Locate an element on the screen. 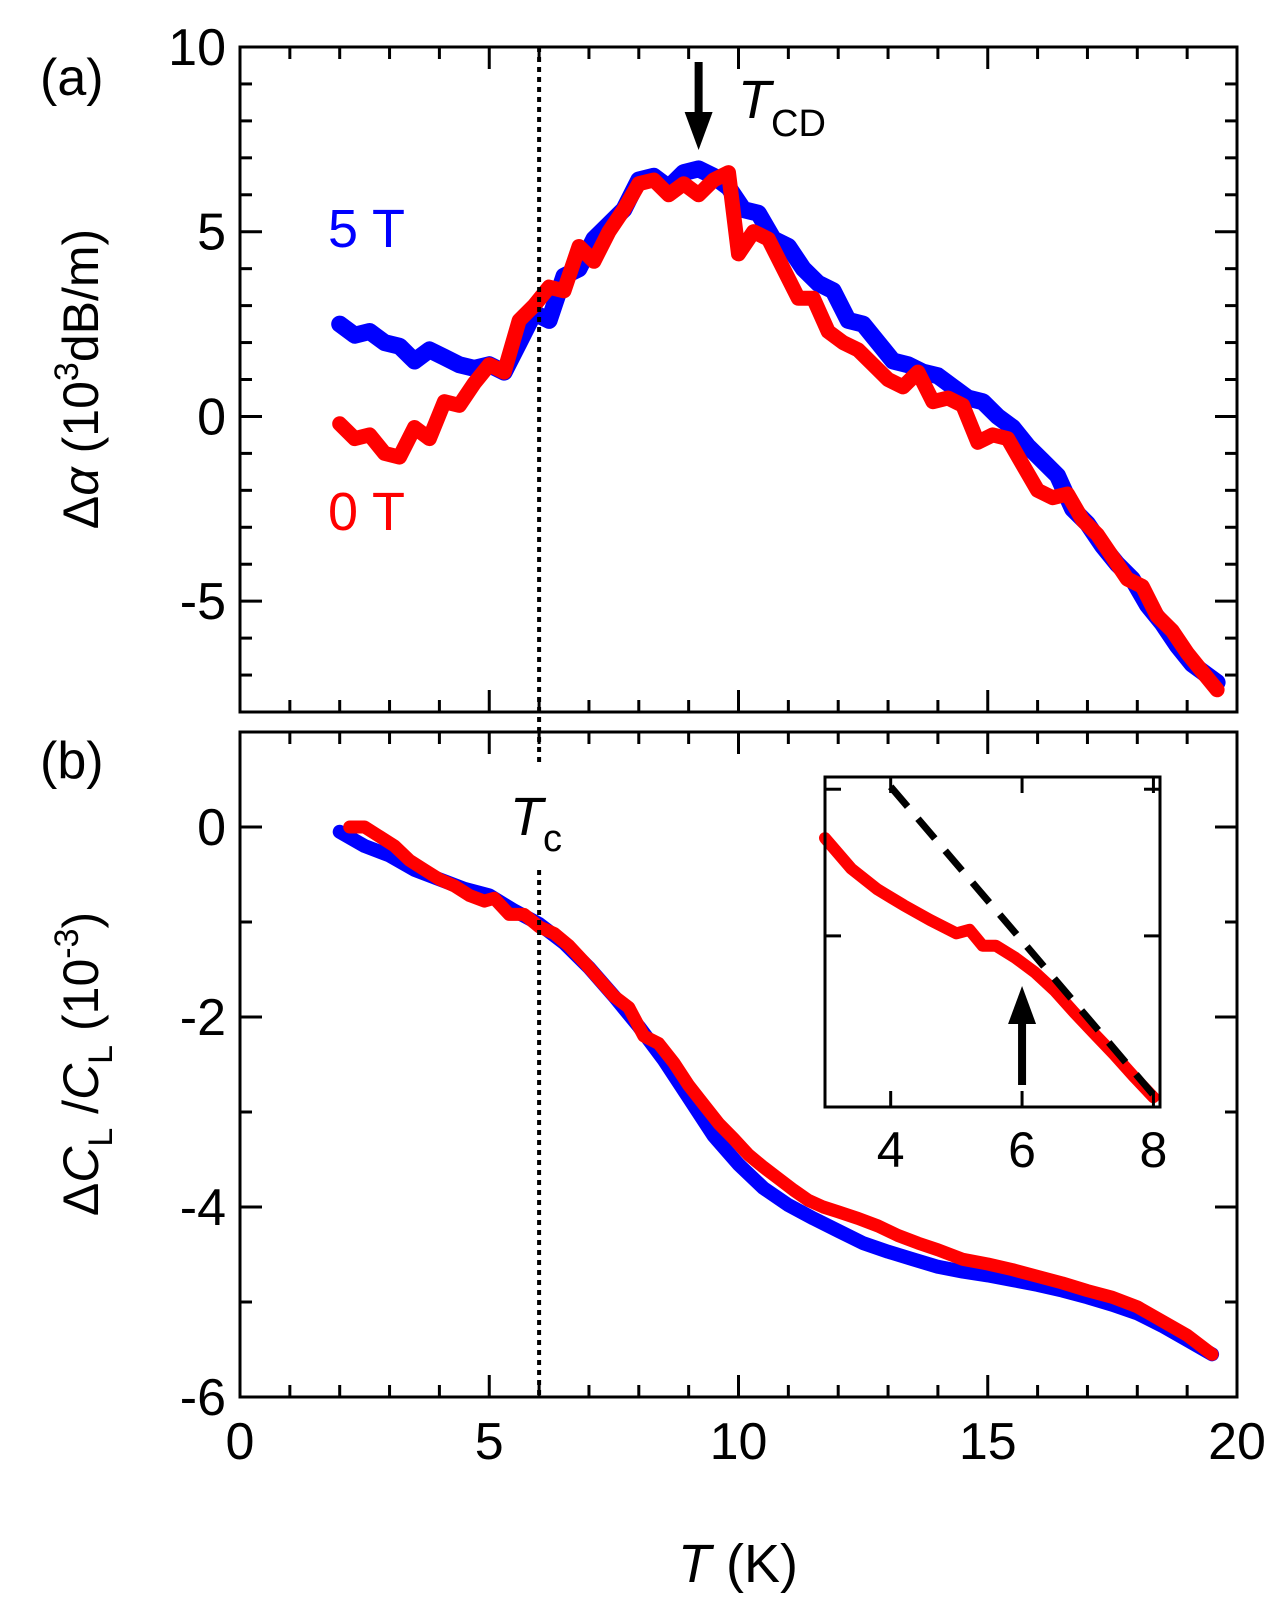 This screenshot has height=1602, width=1282. panel-b-ytick-label: -6 is located at coordinates (203, 1398).